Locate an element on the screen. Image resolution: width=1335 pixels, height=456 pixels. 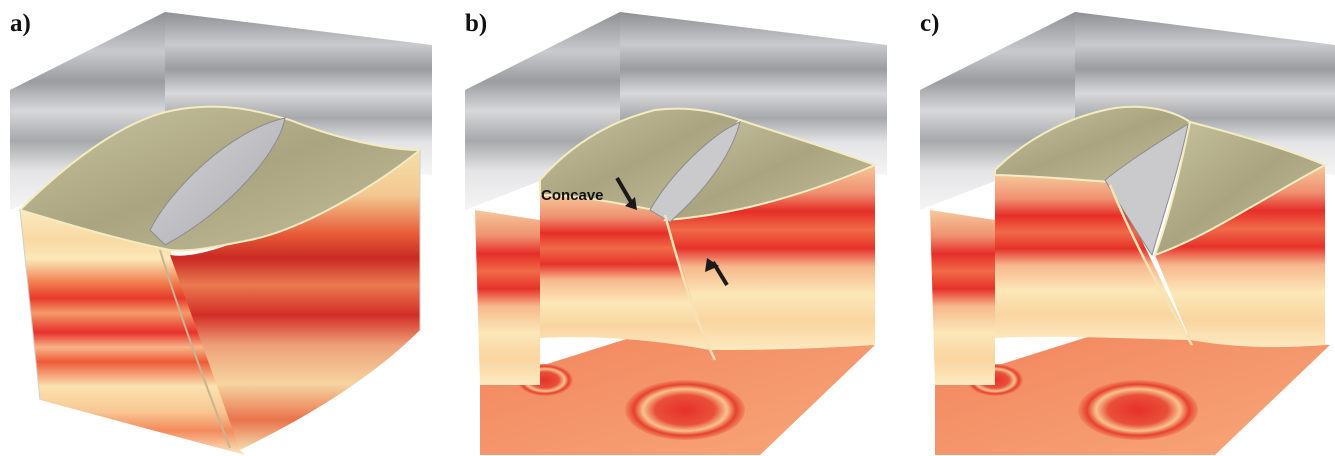
concave-annotation: Concave is located at coordinates (572, 195).